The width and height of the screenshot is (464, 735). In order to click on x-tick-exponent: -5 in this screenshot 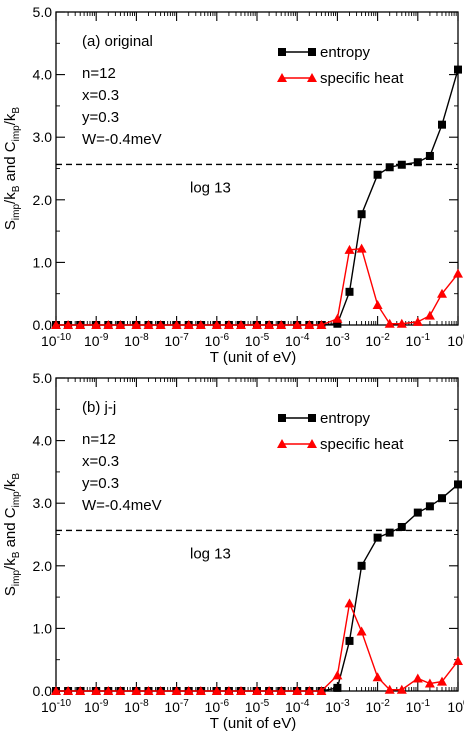, I will do `click(264, 337)`.